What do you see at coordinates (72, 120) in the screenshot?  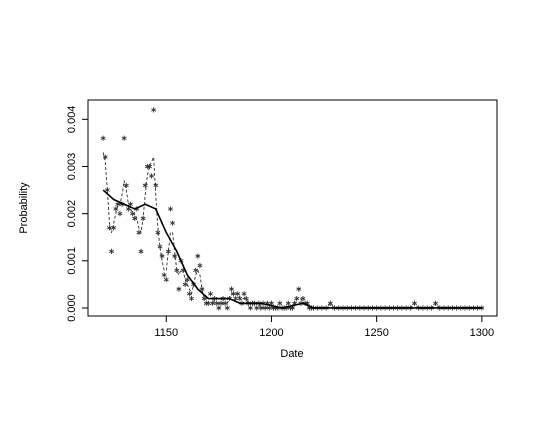 I see `y-tick-label: 0.004` at bounding box center [72, 120].